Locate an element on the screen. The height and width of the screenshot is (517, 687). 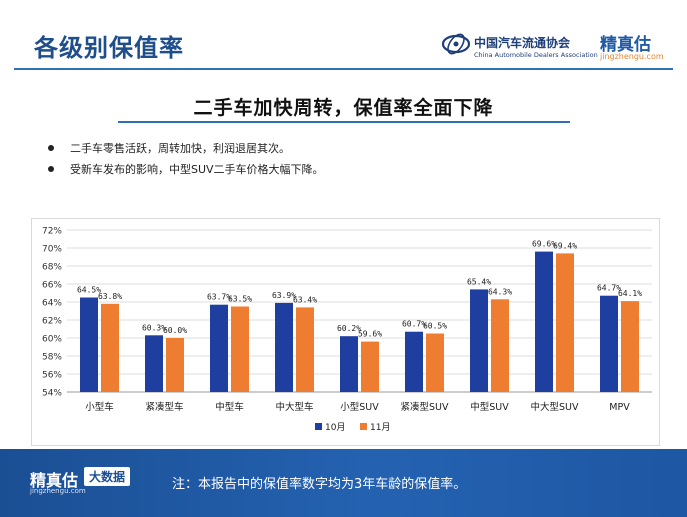
x-tick-label: 小型车 is located at coordinates (99, 407).